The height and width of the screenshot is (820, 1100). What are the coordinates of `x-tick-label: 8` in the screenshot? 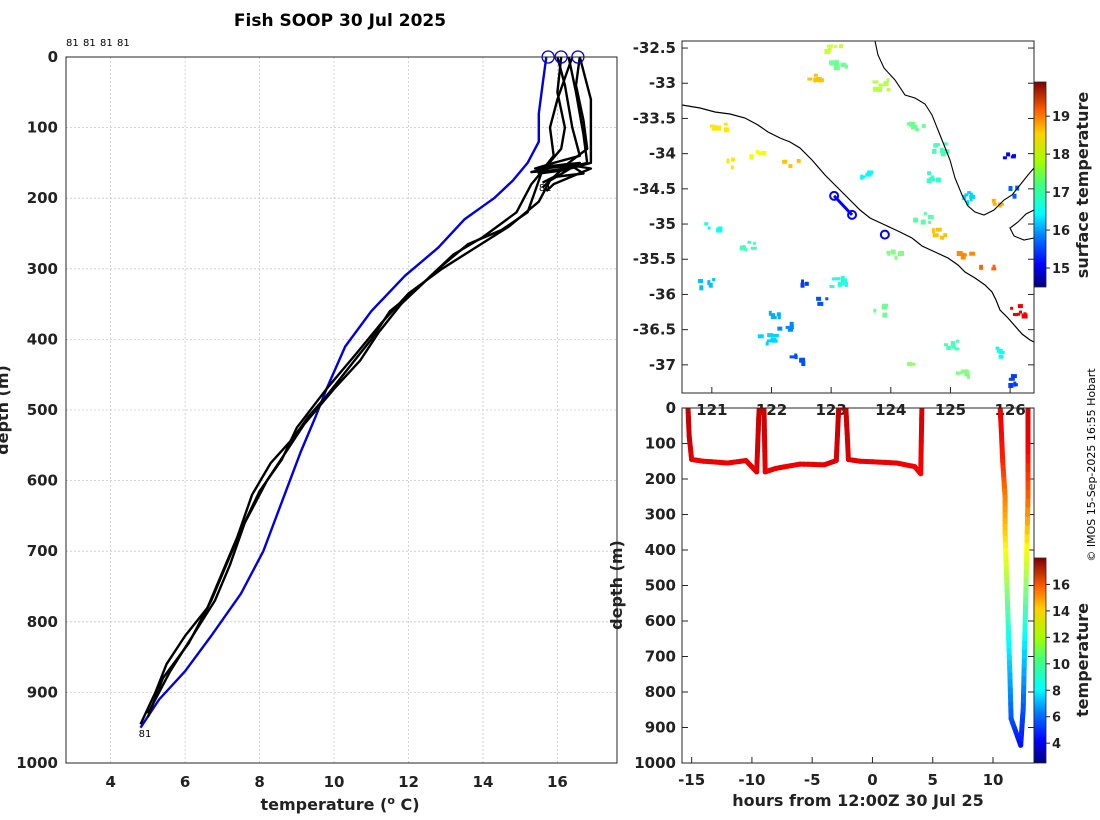 It's located at (259, 782).